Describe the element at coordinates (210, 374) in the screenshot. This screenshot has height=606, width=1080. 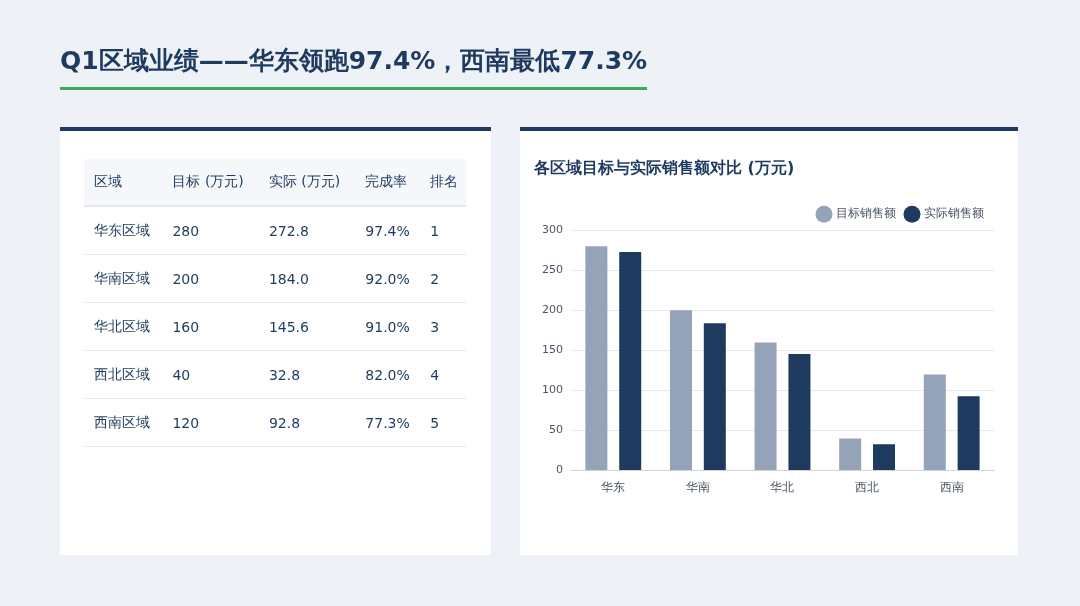
I see `data-label: 40` at that location.